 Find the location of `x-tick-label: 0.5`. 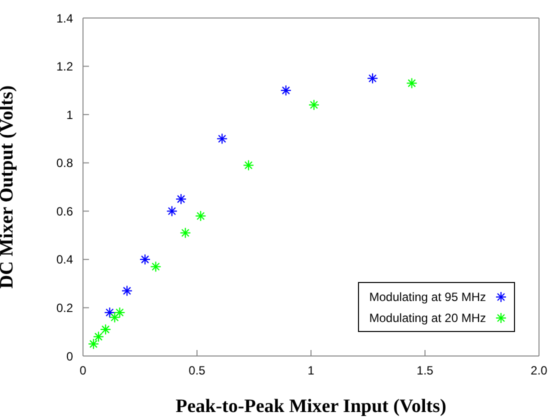

x-tick-label: 0.5 is located at coordinates (197, 371).